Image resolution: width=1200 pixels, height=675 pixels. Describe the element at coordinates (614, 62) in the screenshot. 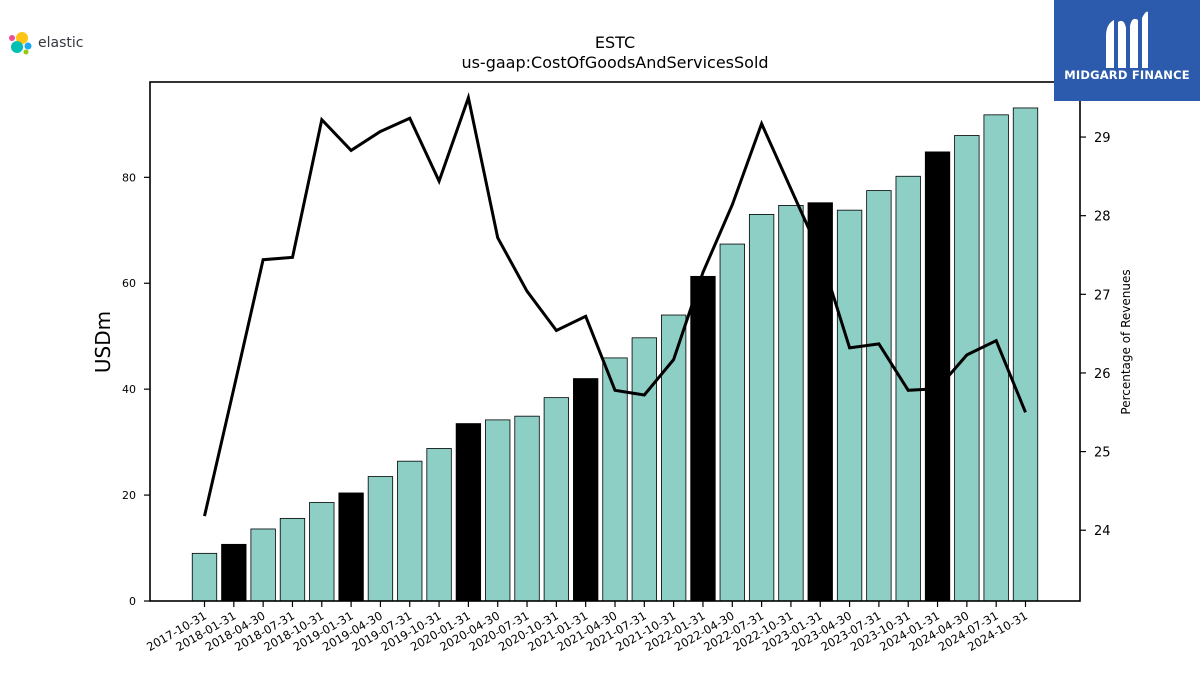

I see `chart-subtitle: us-gaap:CostOfGoodsAndServicesSold` at that location.